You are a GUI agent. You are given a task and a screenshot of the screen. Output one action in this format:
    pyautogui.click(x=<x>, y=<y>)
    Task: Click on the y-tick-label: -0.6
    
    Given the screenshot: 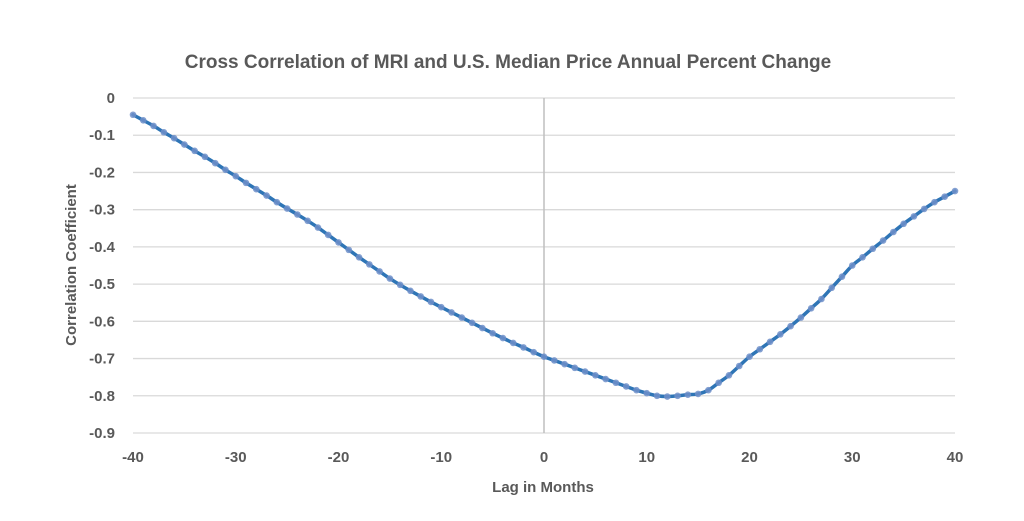 What is the action you would take?
    pyautogui.click(x=102, y=321)
    